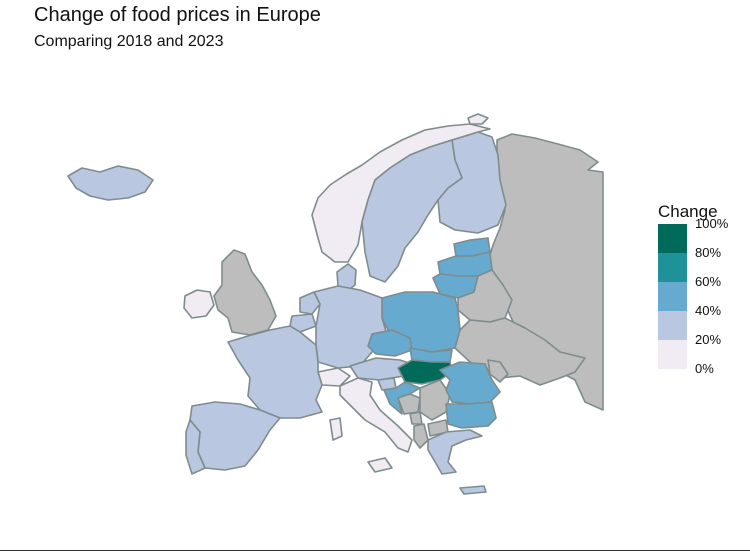 Image resolution: width=750 pixels, height=551 pixels. I want to click on country-netherlands, so click(310, 303).